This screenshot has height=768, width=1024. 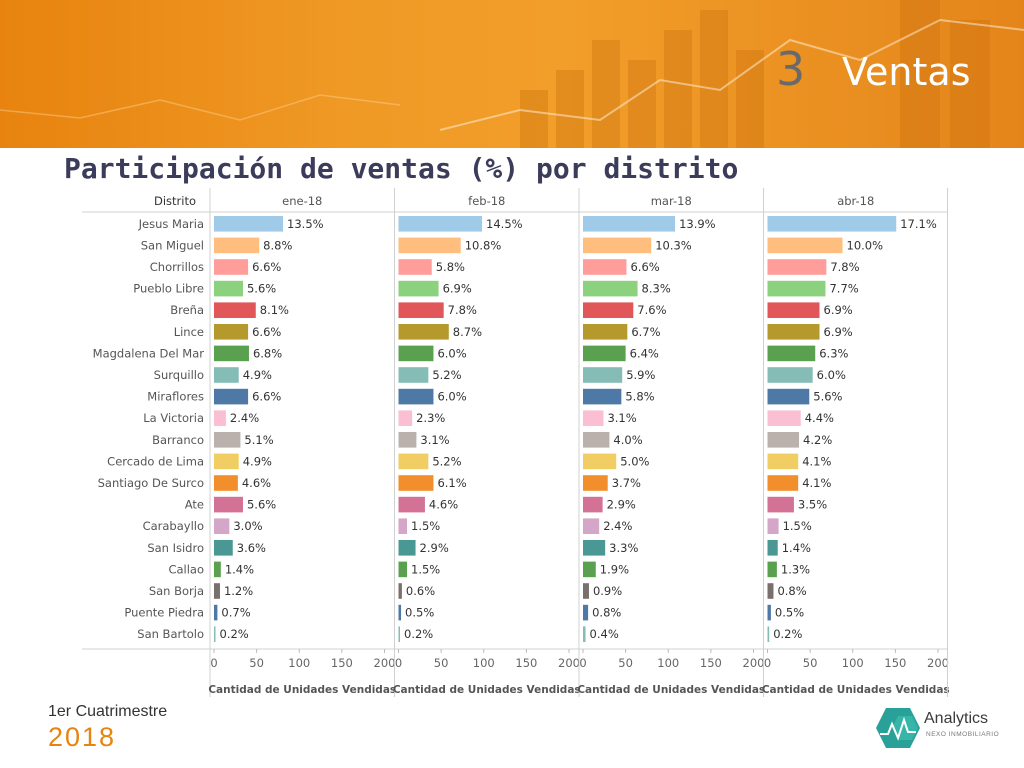 I want to click on bar-value-label: 8.1%, so click(x=274, y=310).